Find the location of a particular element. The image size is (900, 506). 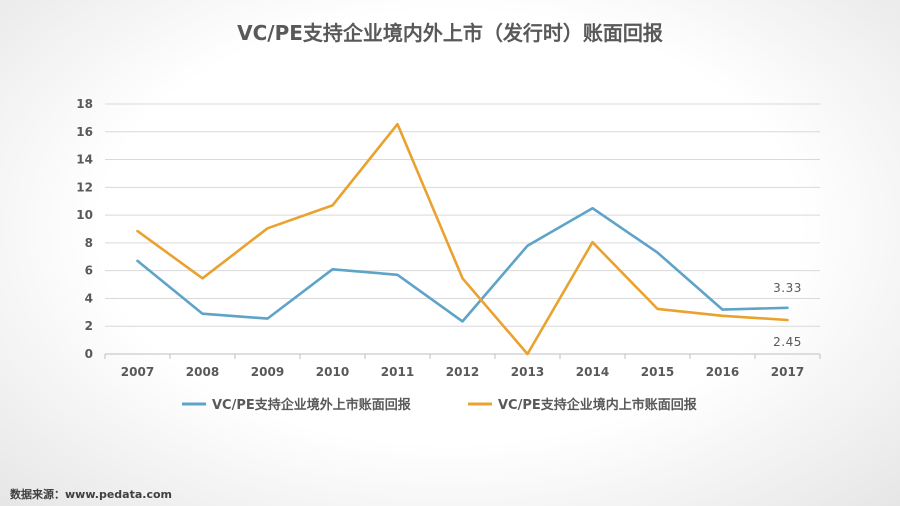

x-tick-label: 2012 is located at coordinates (462, 372).